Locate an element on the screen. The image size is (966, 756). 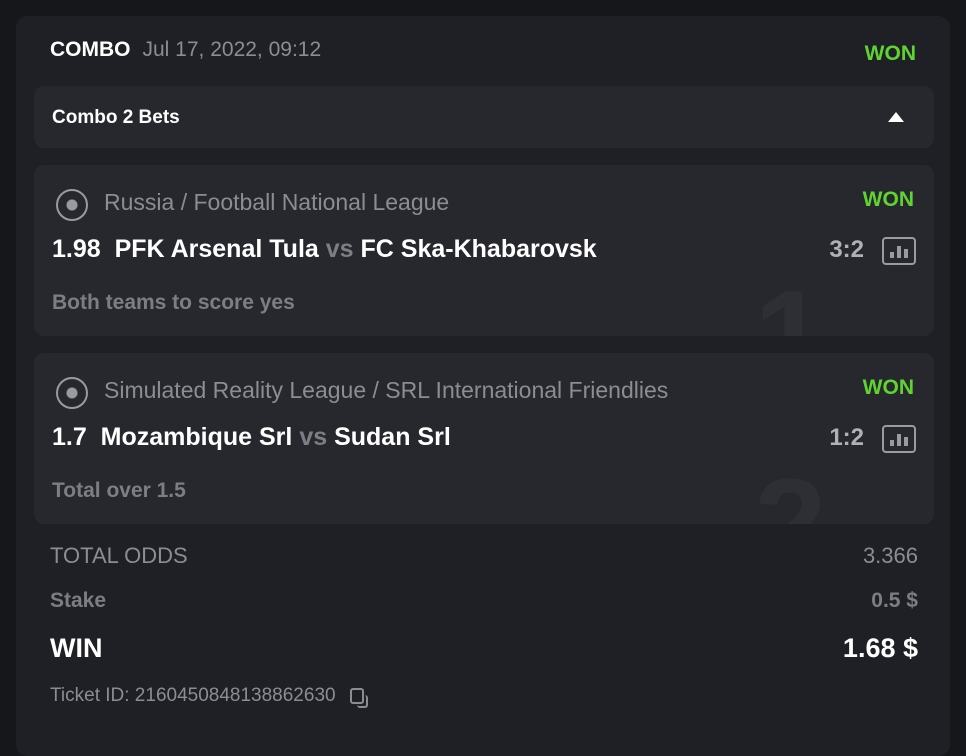
total-odds-label: TOTAL ODDS is located at coordinates (119, 555).